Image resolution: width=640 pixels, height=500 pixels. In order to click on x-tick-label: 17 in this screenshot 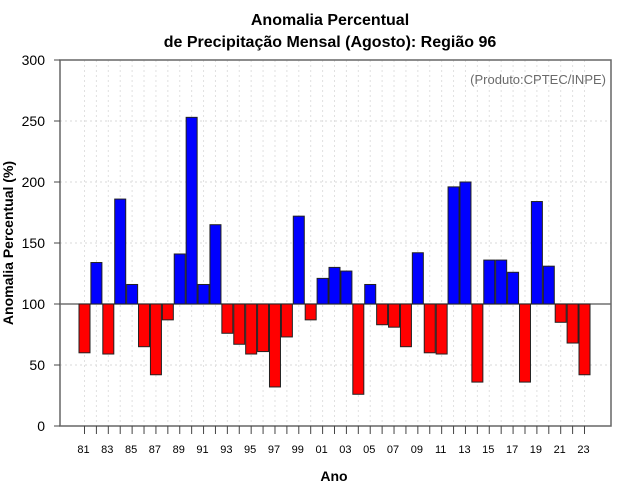, I will do `click(512, 450)`.